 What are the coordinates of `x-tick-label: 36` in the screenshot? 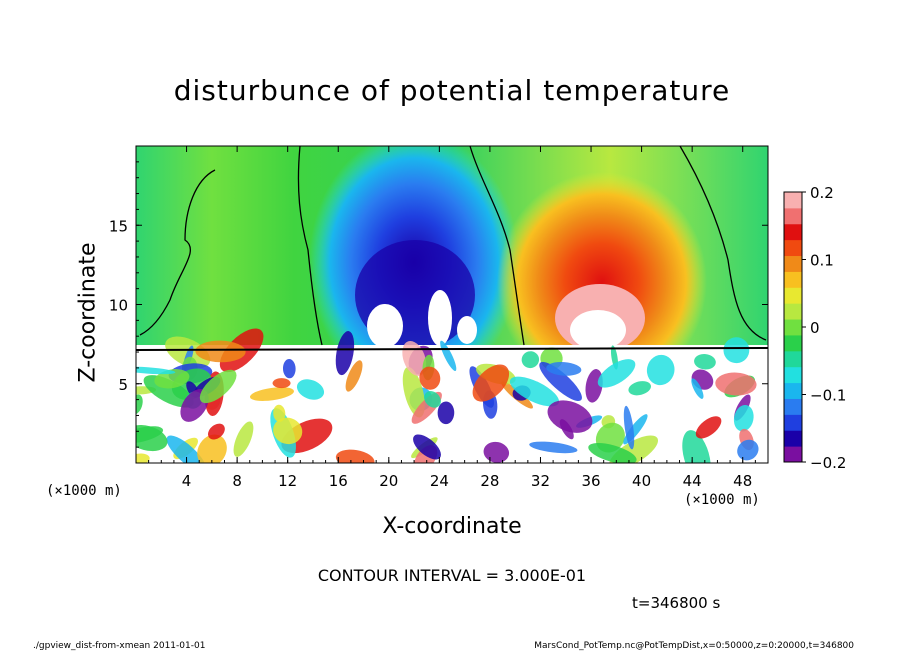 It's located at (590, 481).